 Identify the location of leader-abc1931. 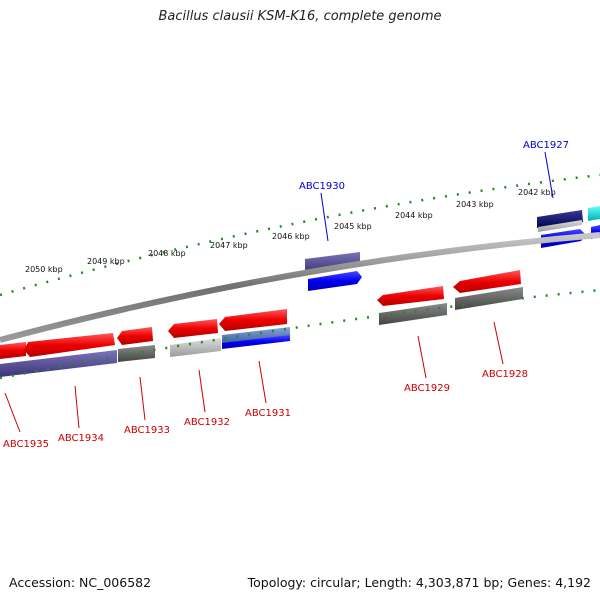
(262, 382).